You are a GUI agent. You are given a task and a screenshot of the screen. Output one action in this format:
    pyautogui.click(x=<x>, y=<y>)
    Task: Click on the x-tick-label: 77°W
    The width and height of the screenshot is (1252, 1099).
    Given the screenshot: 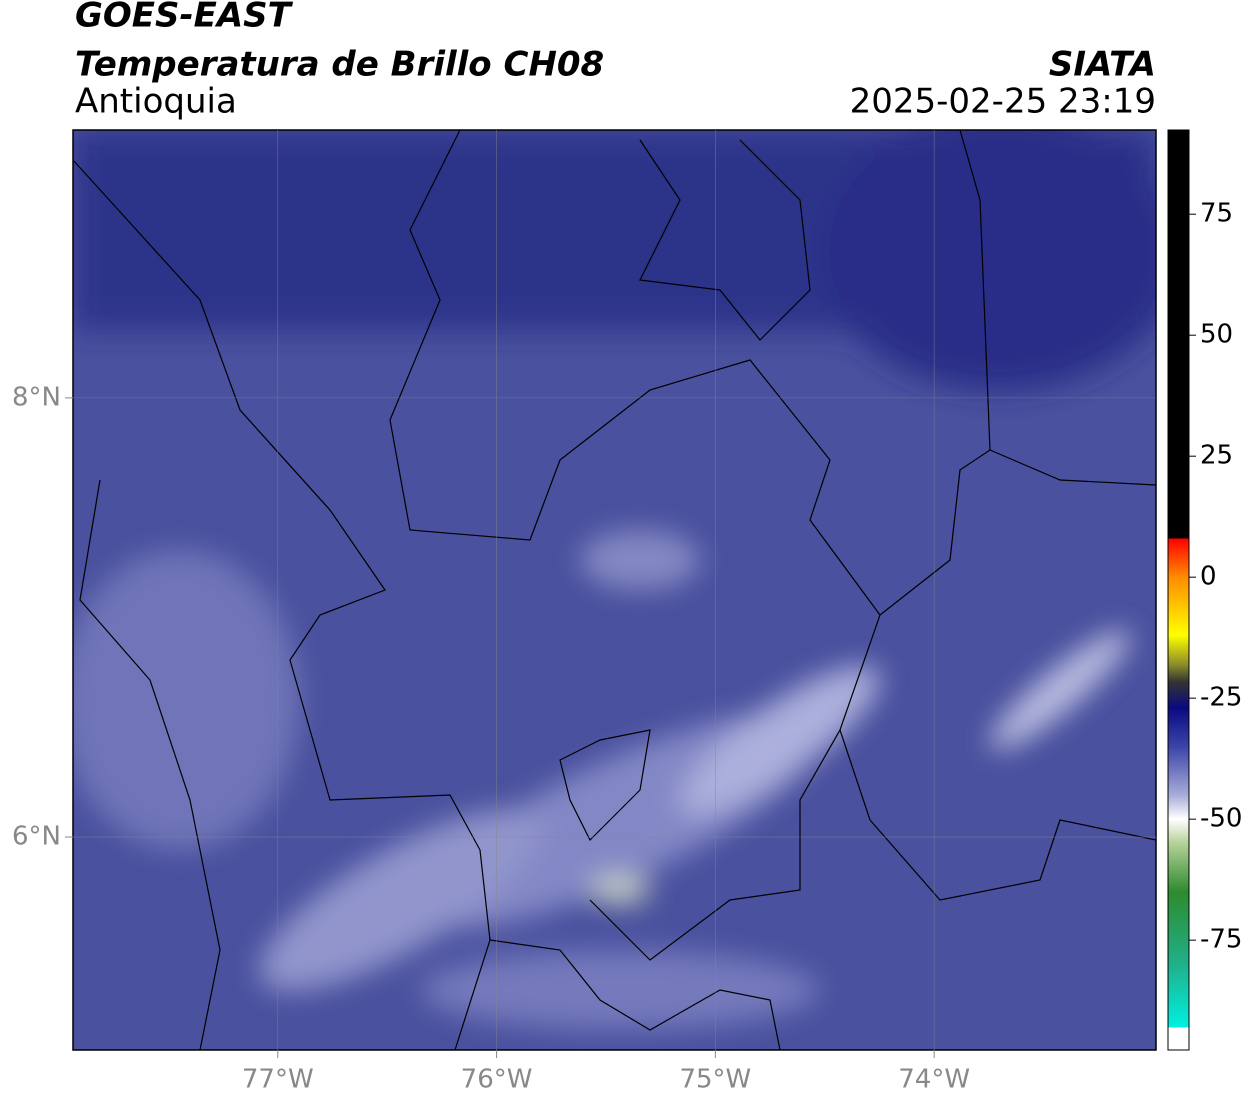 What is the action you would take?
    pyautogui.click(x=278, y=1080)
    